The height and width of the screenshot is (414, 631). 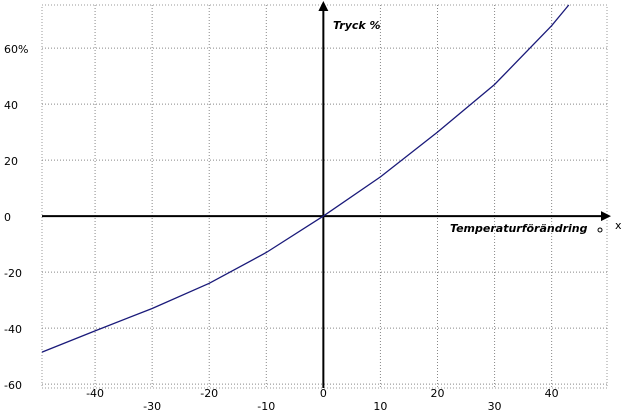 What do you see at coordinates (95, 393) in the screenshot?
I see `x-tick-label: -40` at bounding box center [95, 393].